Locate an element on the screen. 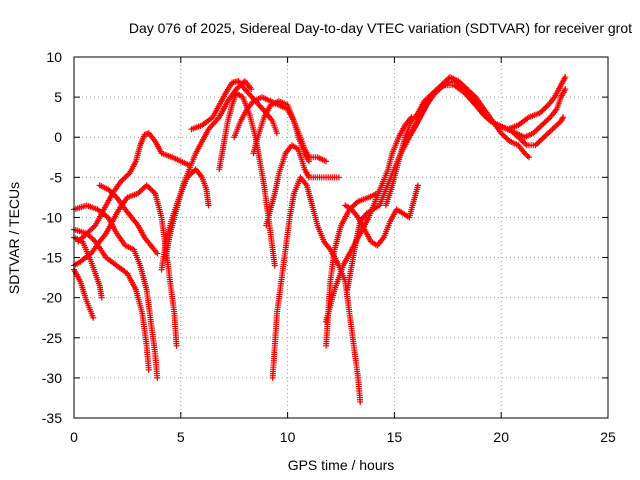  x-tick-label: 15 is located at coordinates (395, 437).